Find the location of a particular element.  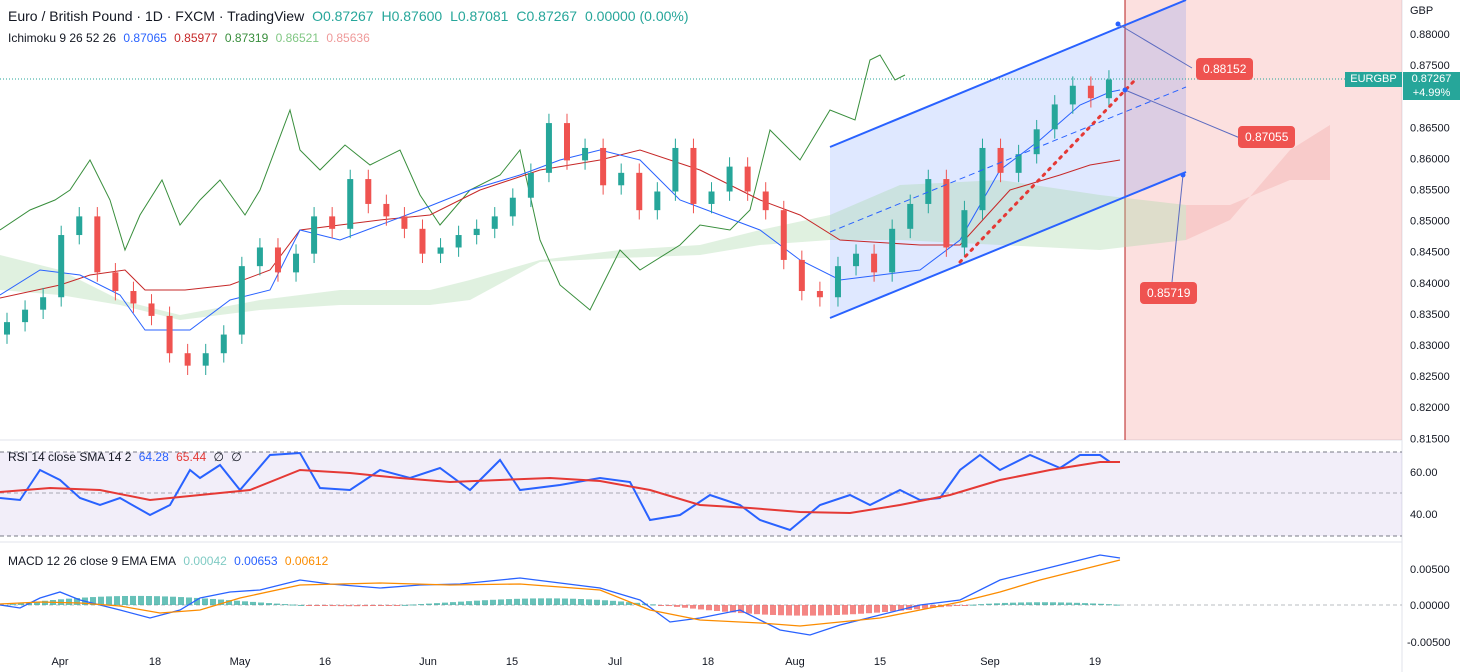

symbol-tag: EURGBP is located at coordinates (1373, 79).